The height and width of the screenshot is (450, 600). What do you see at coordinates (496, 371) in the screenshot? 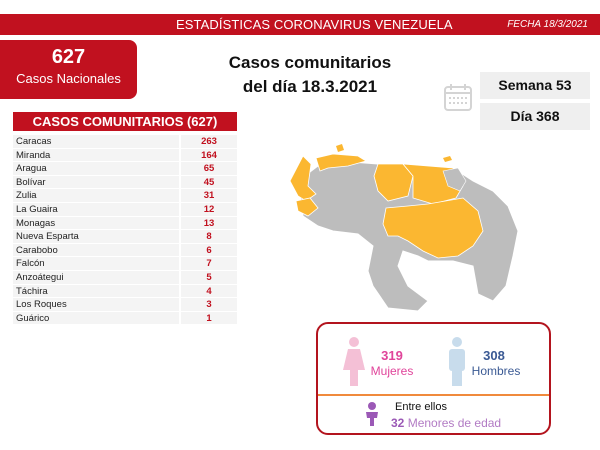
I see `men-label: Hombres` at bounding box center [496, 371].